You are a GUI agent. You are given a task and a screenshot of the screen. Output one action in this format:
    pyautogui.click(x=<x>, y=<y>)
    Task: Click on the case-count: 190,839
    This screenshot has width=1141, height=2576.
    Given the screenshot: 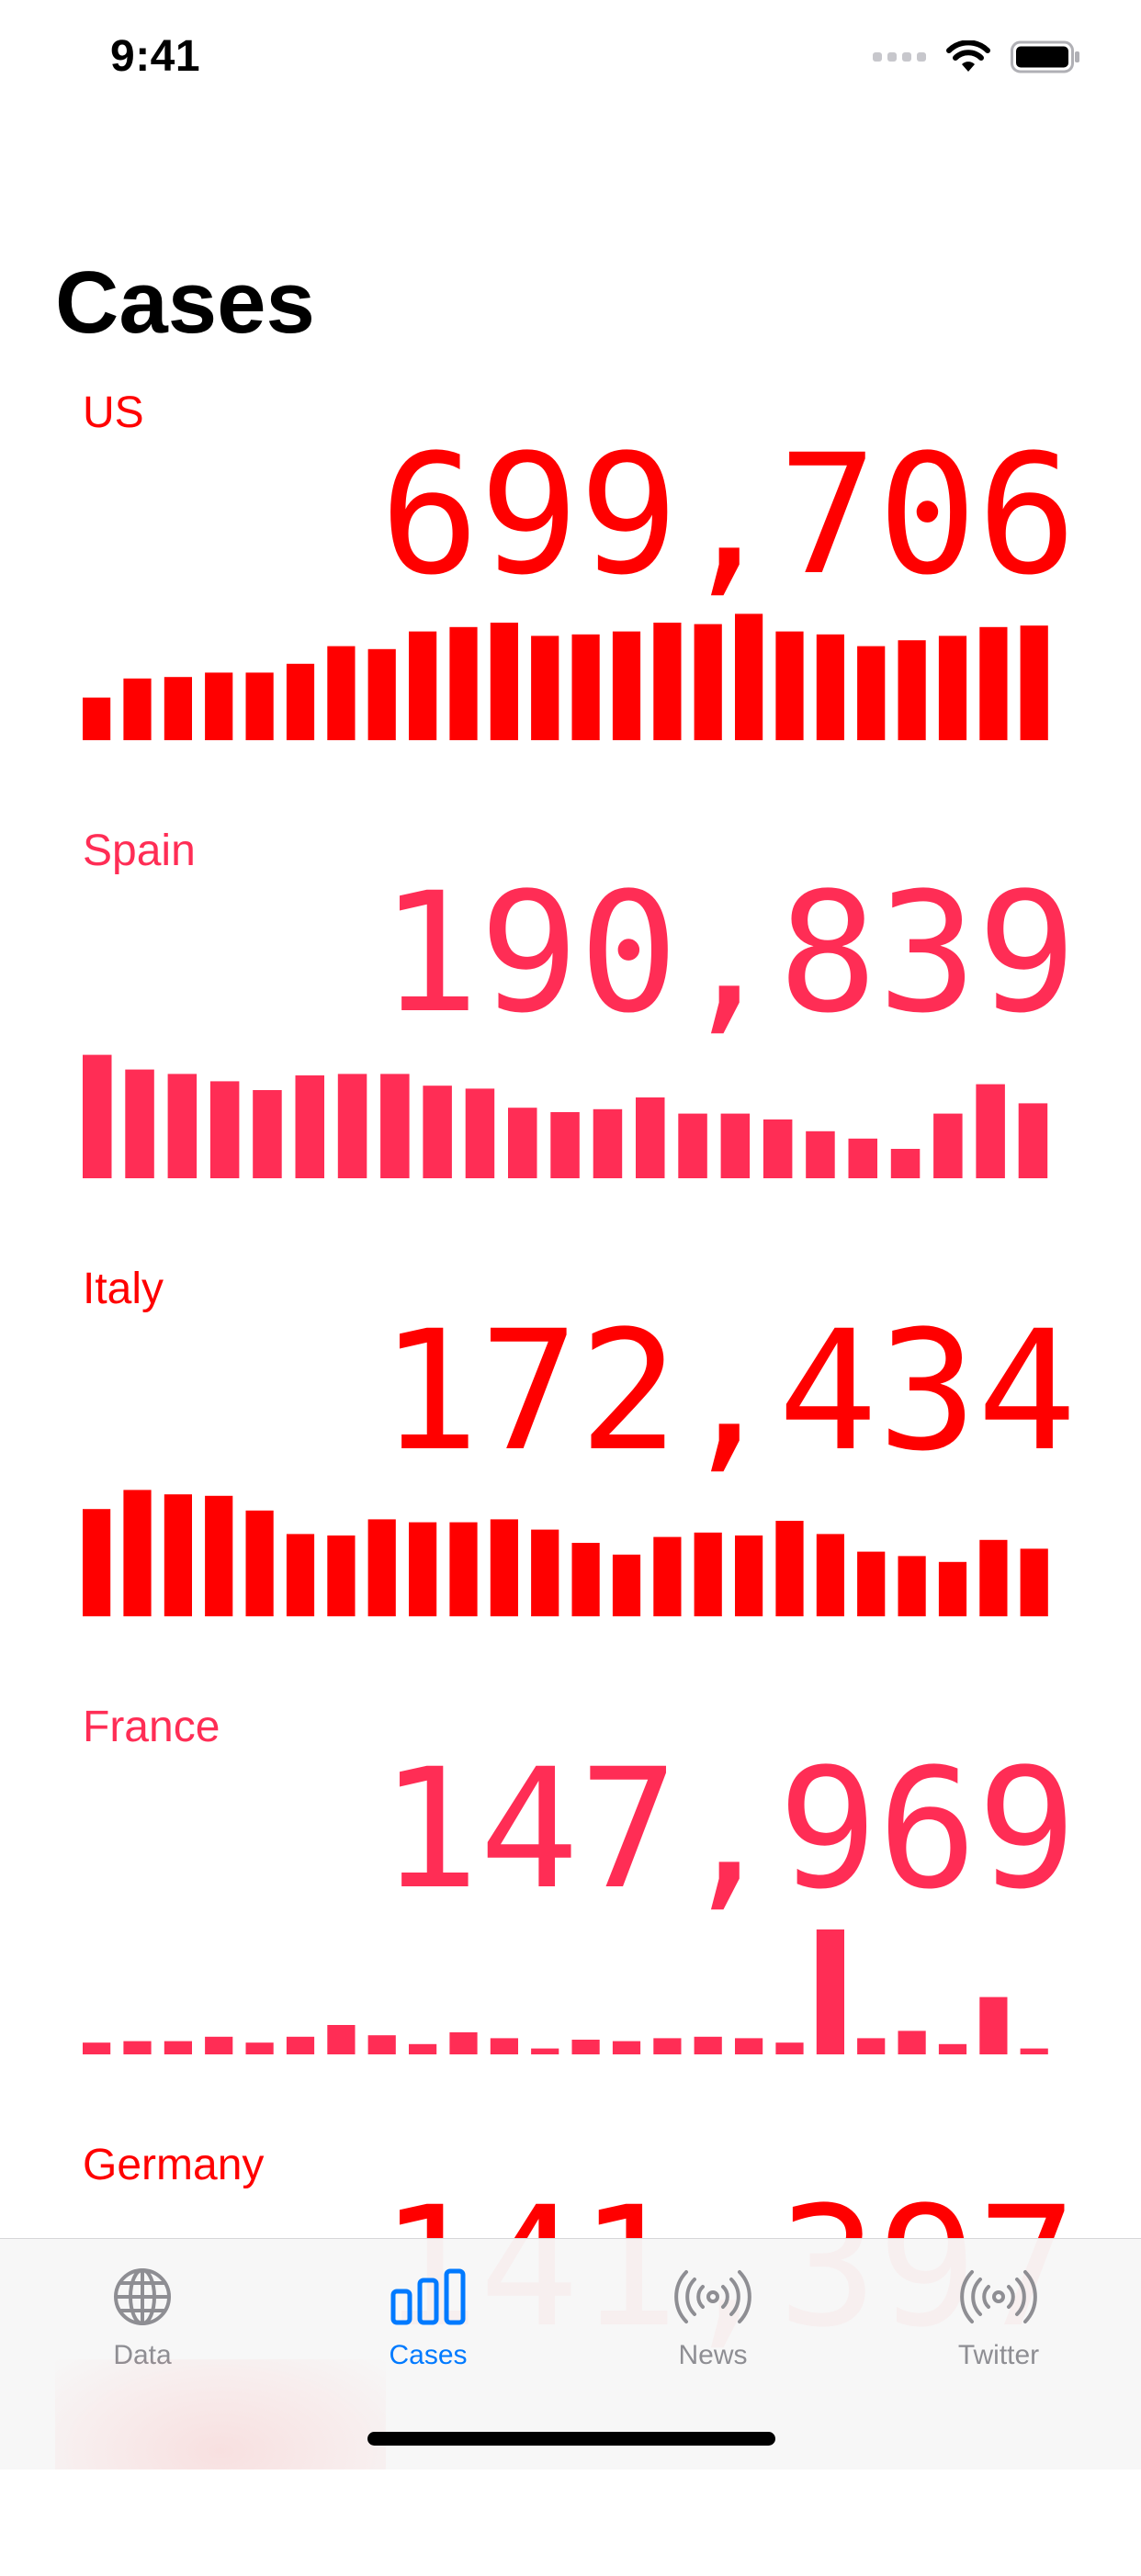 What is the action you would take?
    pyautogui.click(x=728, y=954)
    